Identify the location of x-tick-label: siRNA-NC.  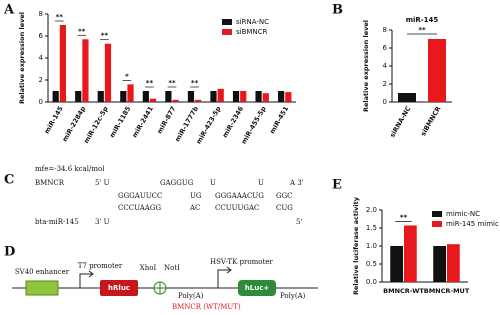
(400, 122).